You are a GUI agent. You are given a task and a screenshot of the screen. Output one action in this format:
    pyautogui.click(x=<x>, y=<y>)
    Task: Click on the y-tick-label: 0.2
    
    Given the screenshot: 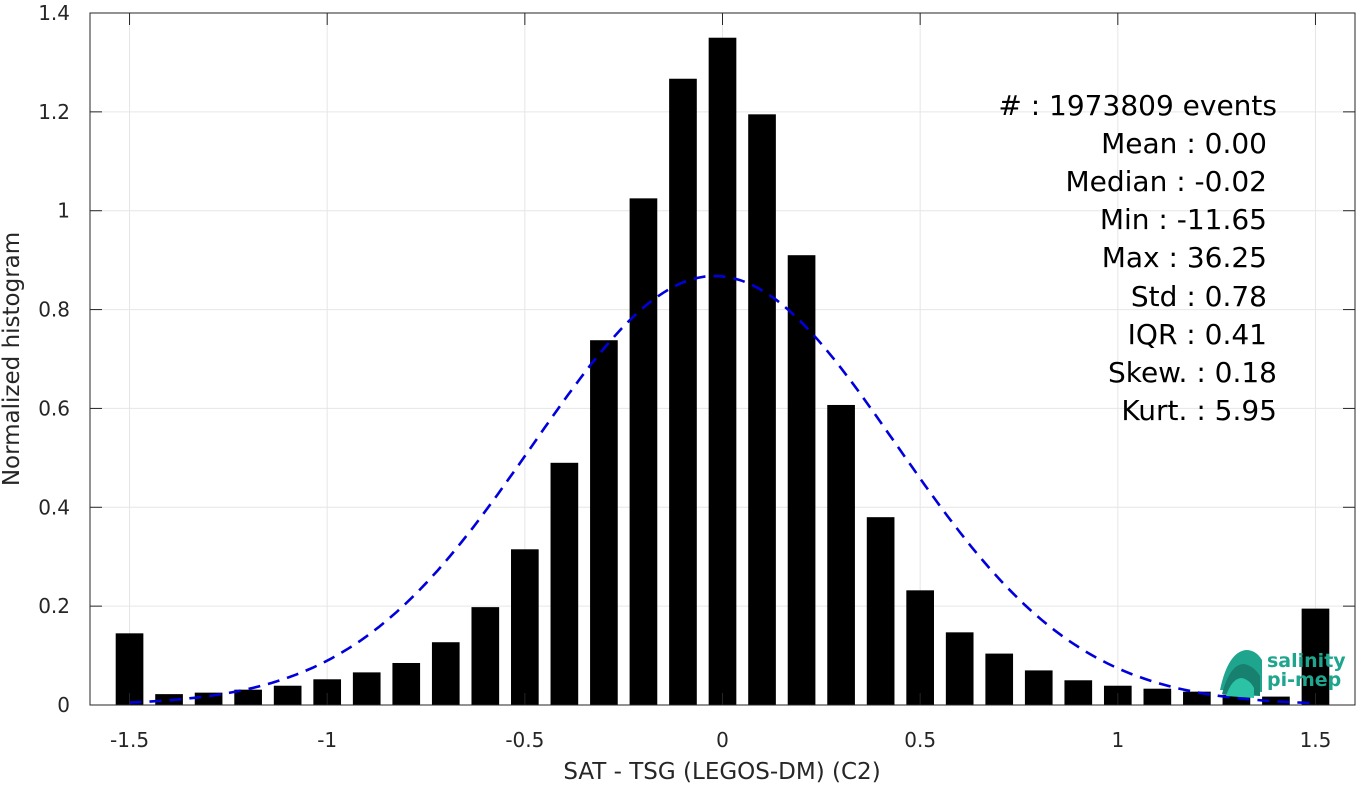 What is the action you would take?
    pyautogui.click(x=54, y=606)
    